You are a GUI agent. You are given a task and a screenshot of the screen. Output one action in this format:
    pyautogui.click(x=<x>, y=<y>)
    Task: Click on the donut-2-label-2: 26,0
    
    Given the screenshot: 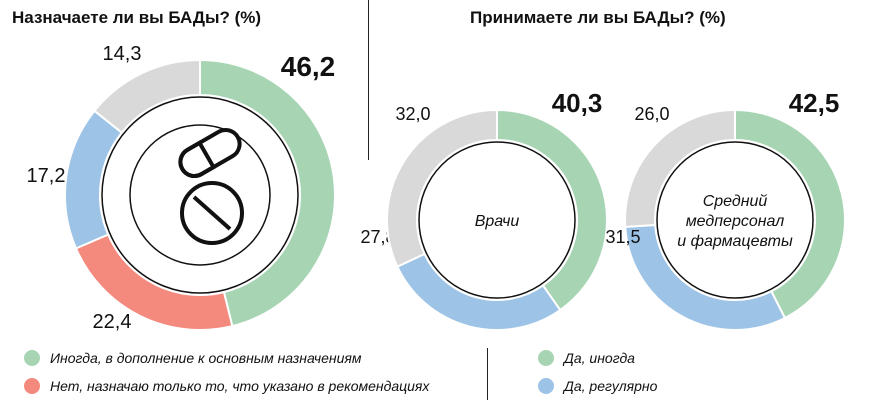 What is the action you would take?
    pyautogui.click(x=651, y=114)
    